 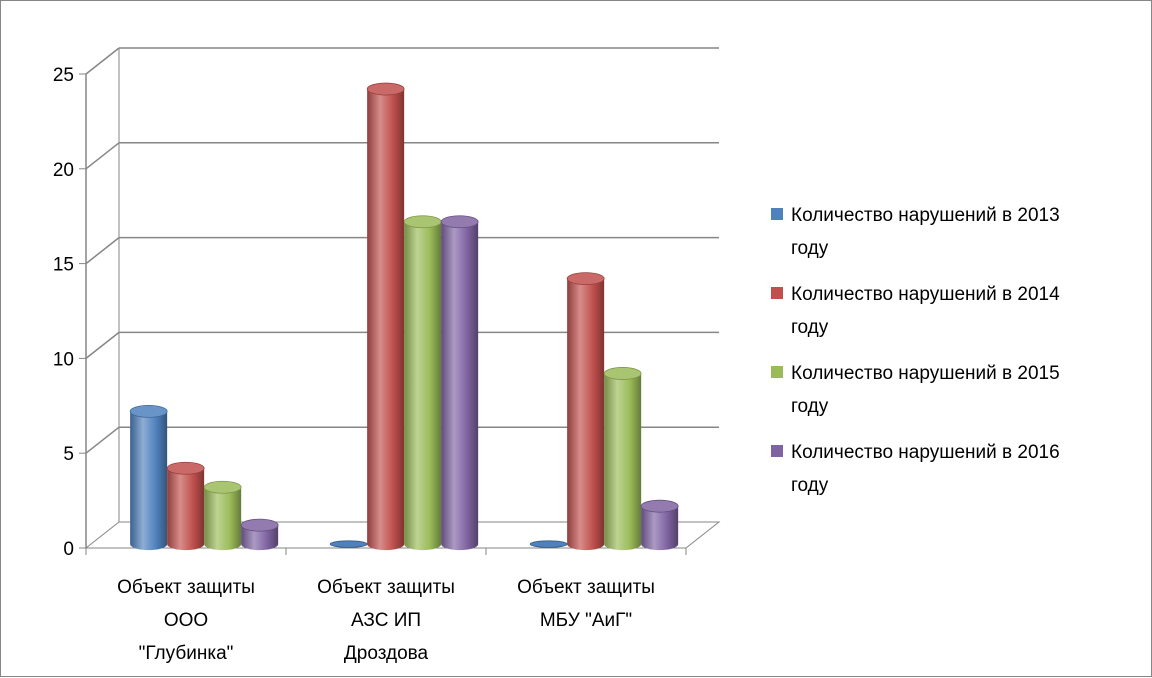 I want to click on category-label: ООО, so click(x=186, y=620).